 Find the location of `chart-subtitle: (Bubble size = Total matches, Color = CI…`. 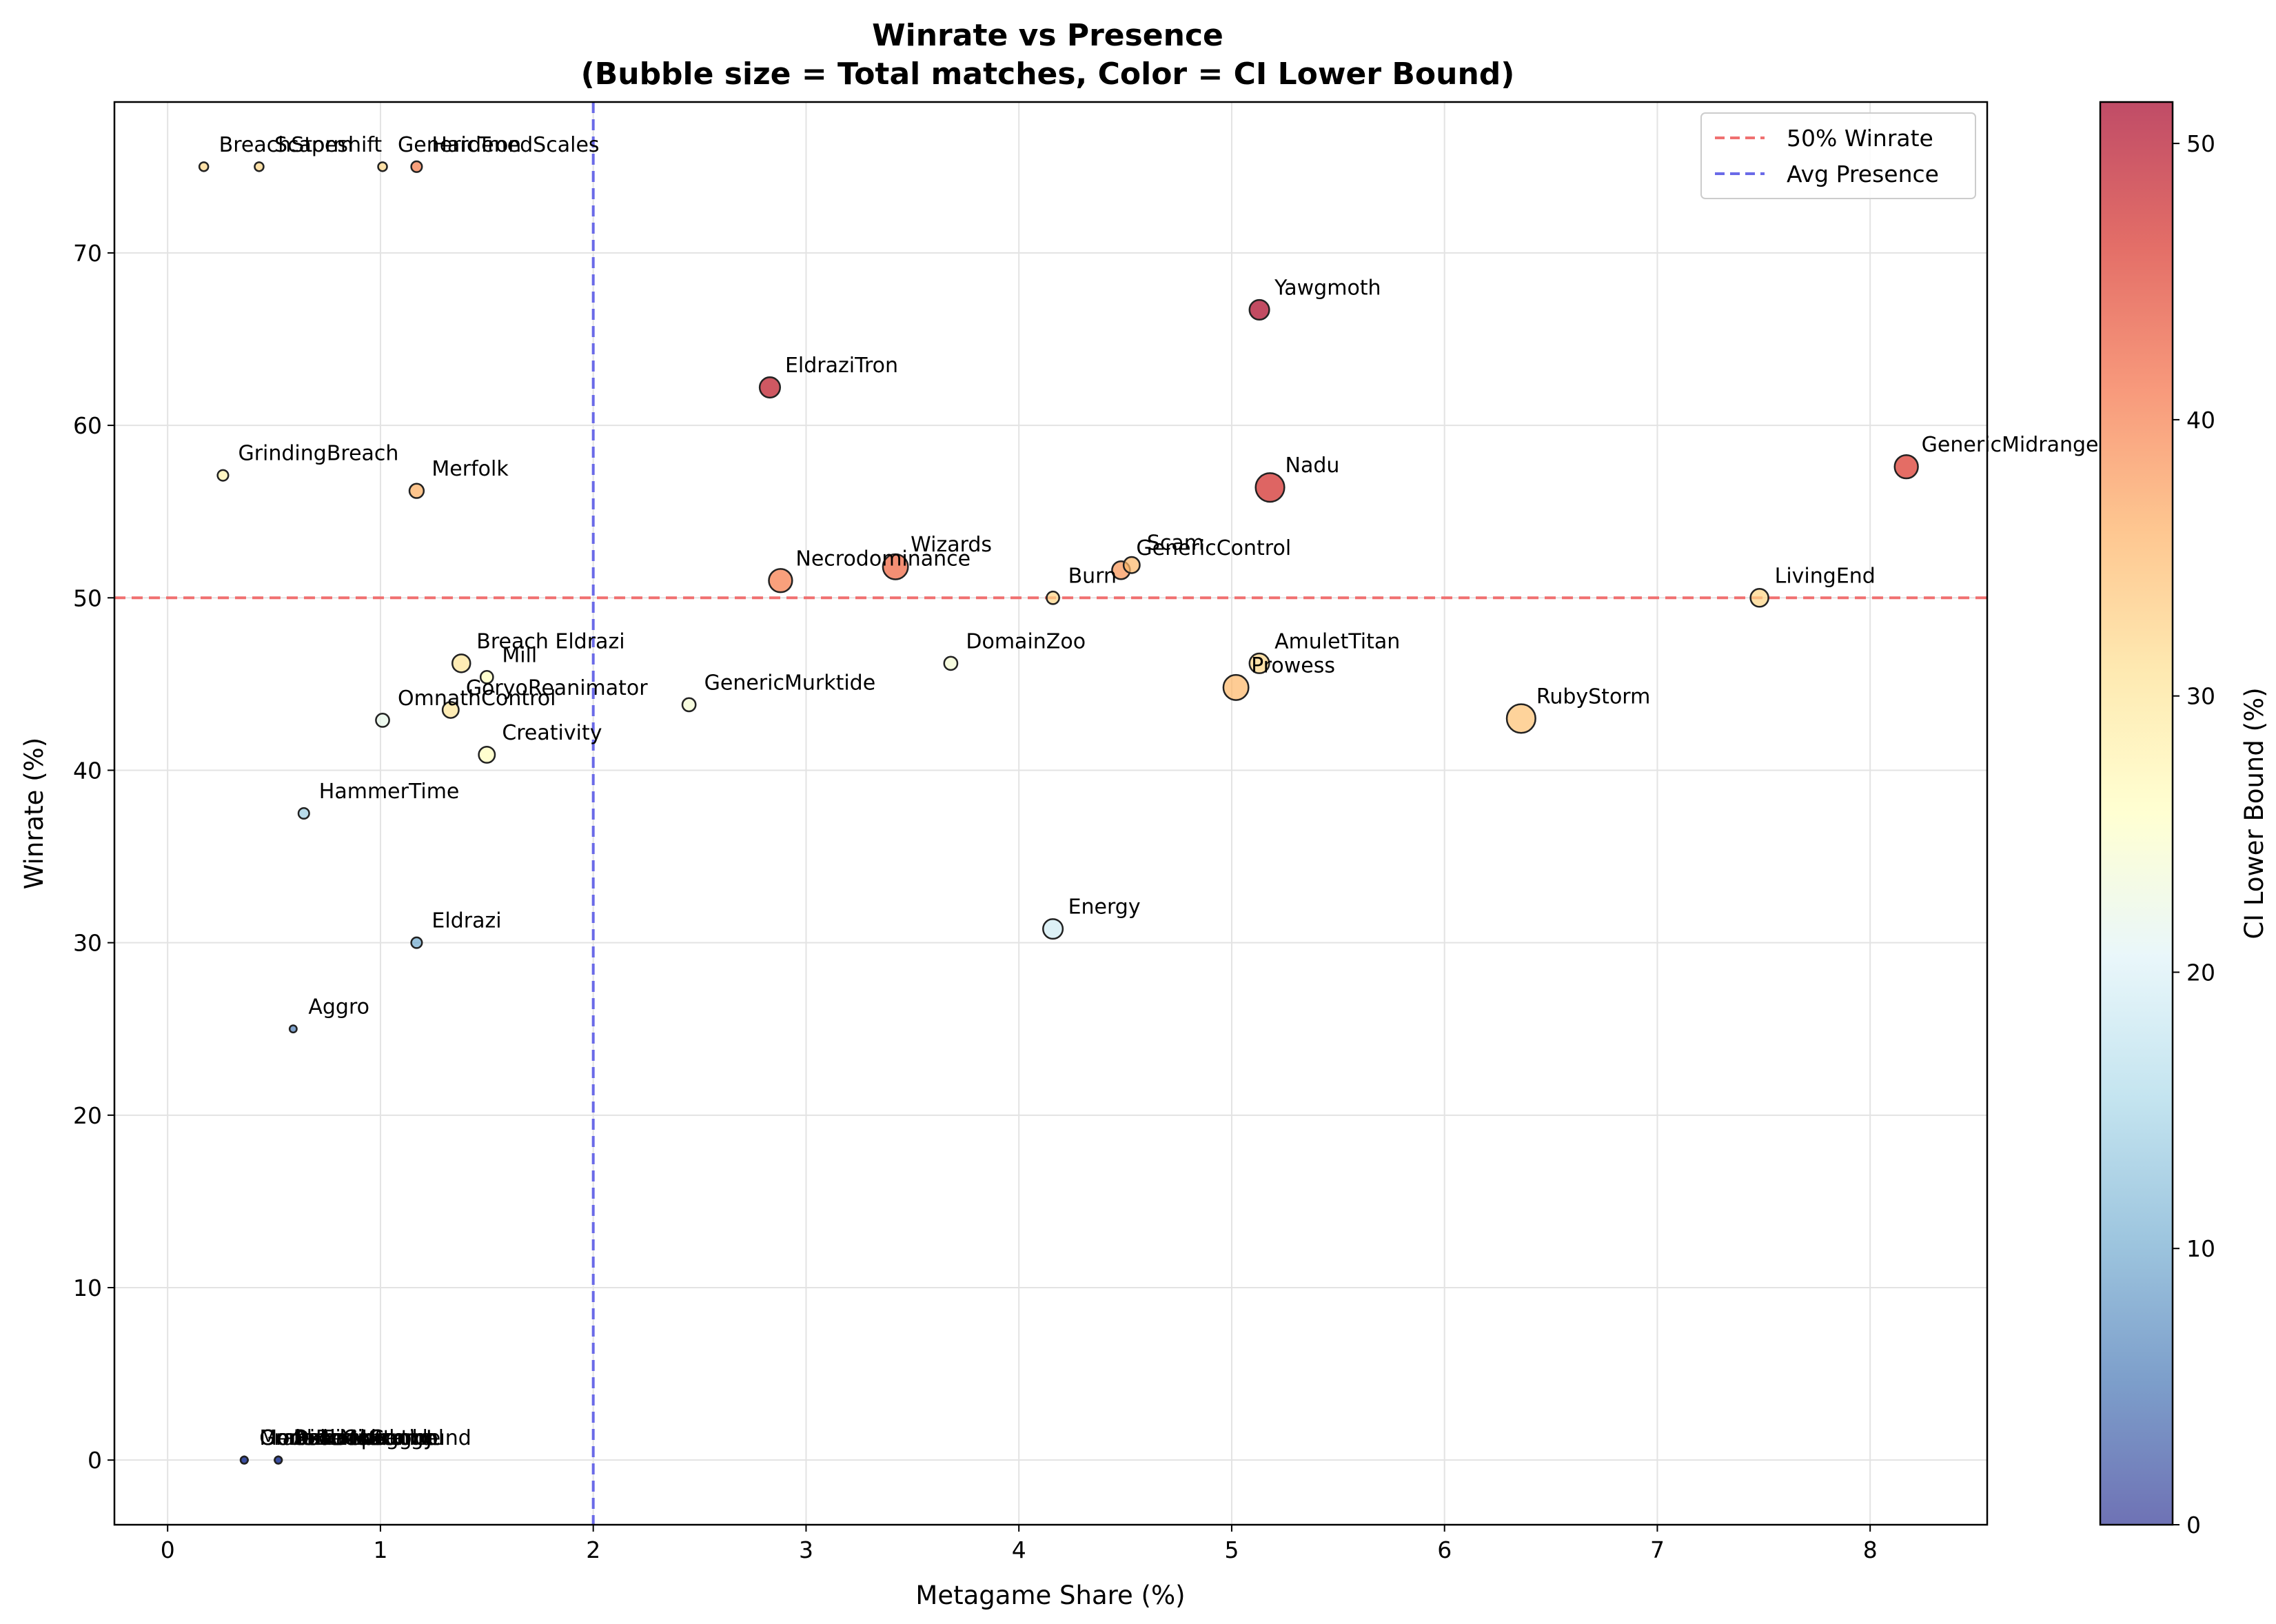

chart-subtitle: (Bubble size = Total matches, Color = CI… is located at coordinates (1048, 74).